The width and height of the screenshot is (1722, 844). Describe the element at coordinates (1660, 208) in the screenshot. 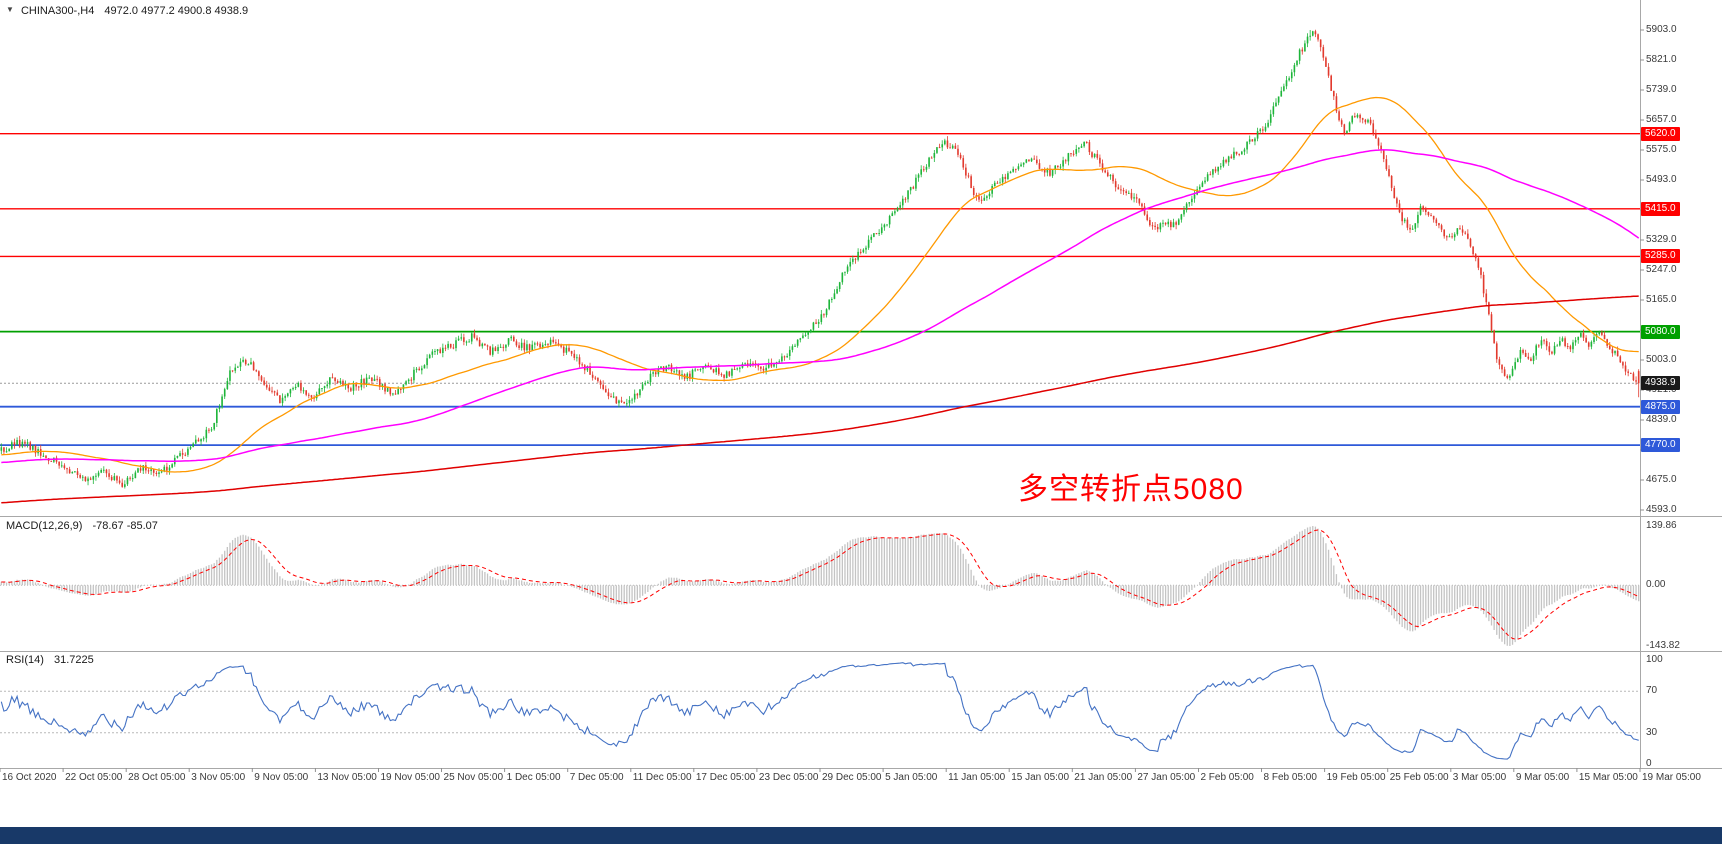

I see `level-price-tag: 5415.0` at that location.